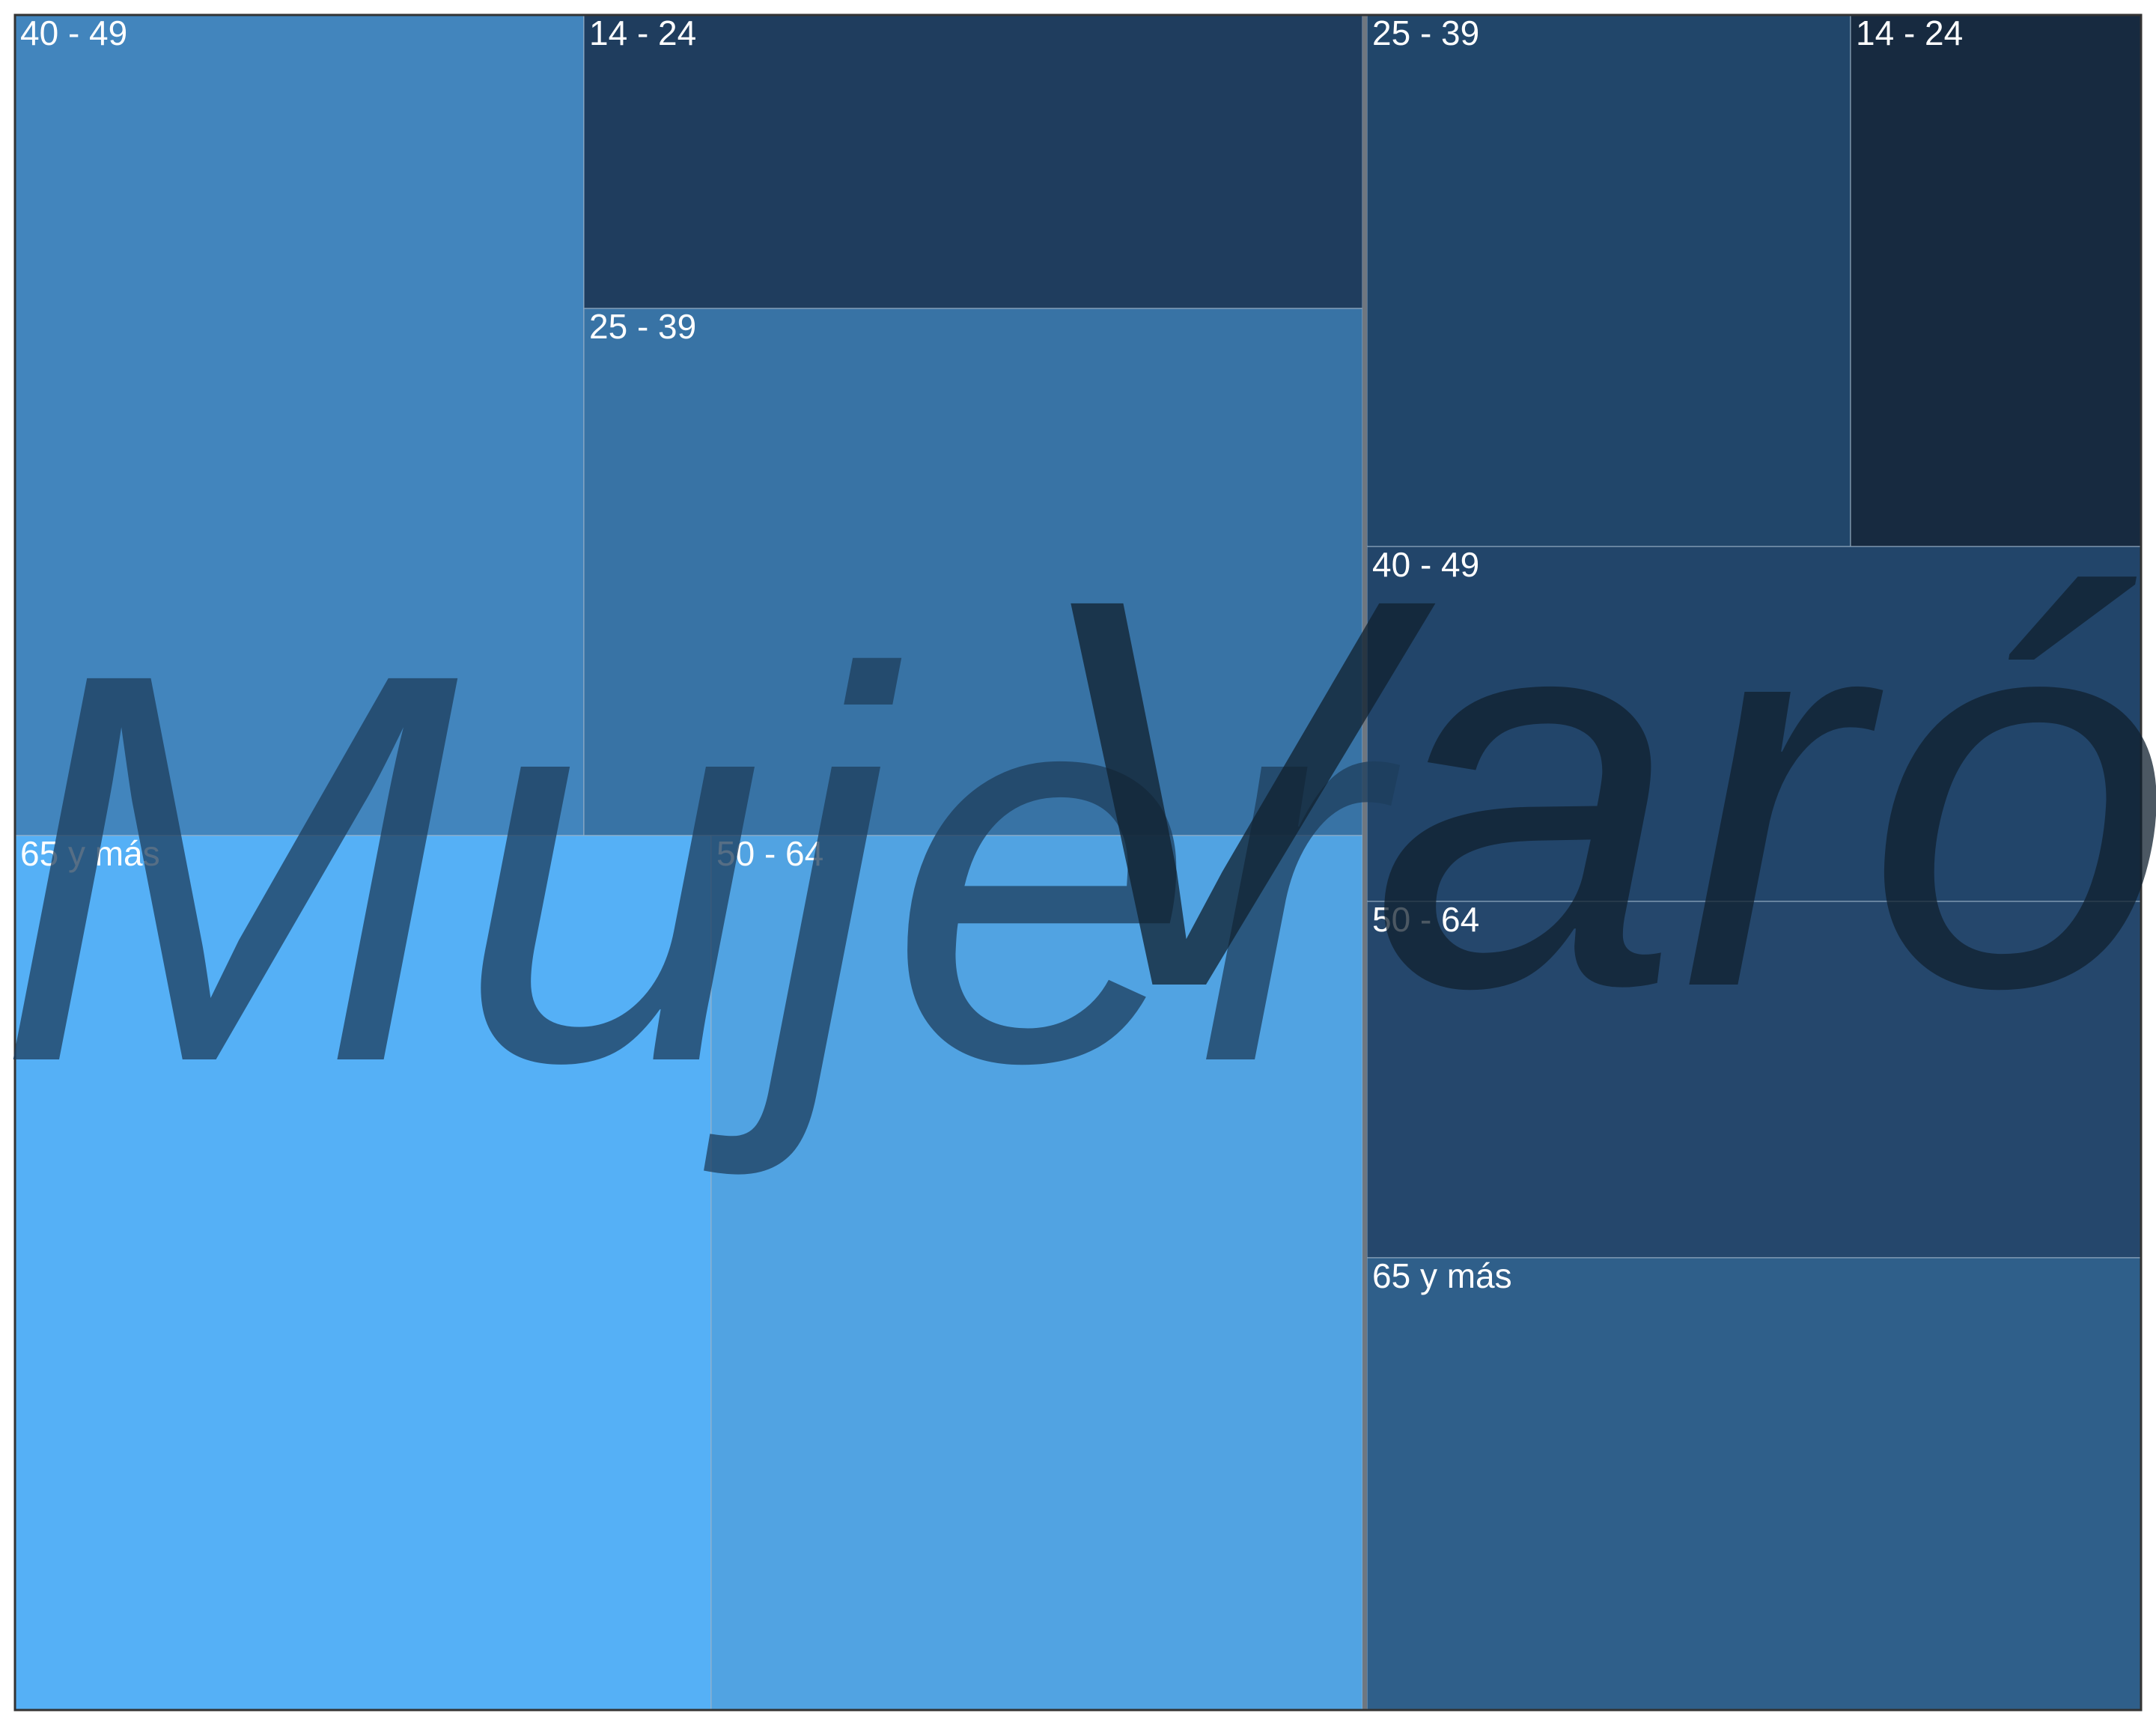 The width and height of the screenshot is (2156, 1725). I want to click on treemap-cell-label-varon-50-64: 50 - 64, so click(1425, 919).